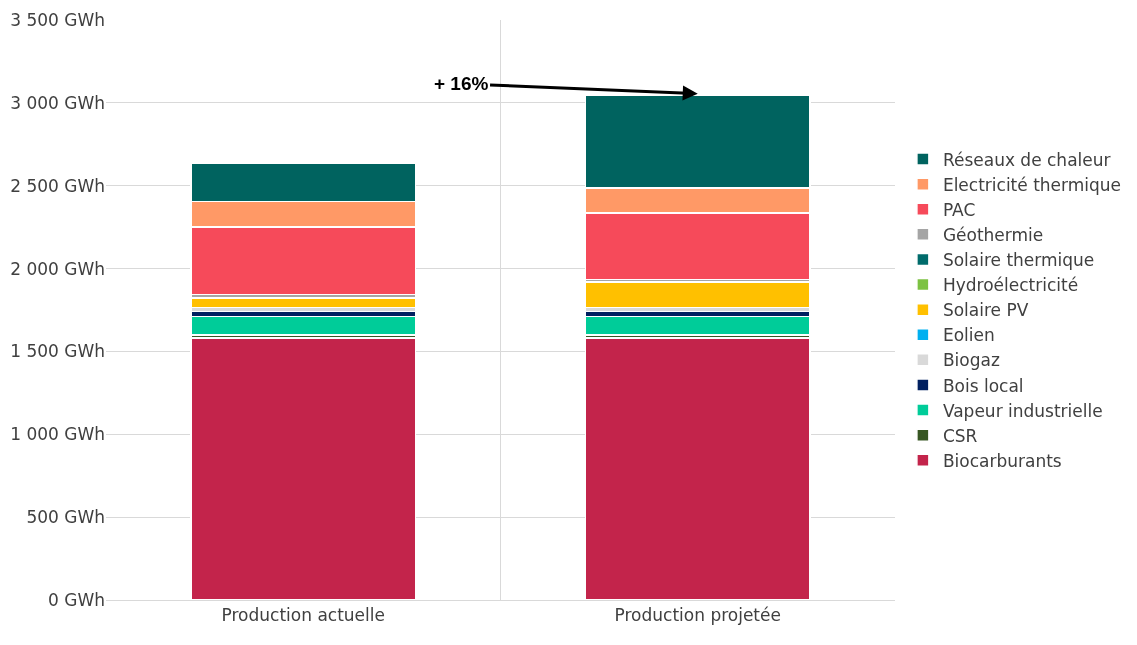 This screenshot has height=645, width=1137. What do you see at coordinates (697, 615) in the screenshot?
I see `x-tick-label: Production projetée` at bounding box center [697, 615].